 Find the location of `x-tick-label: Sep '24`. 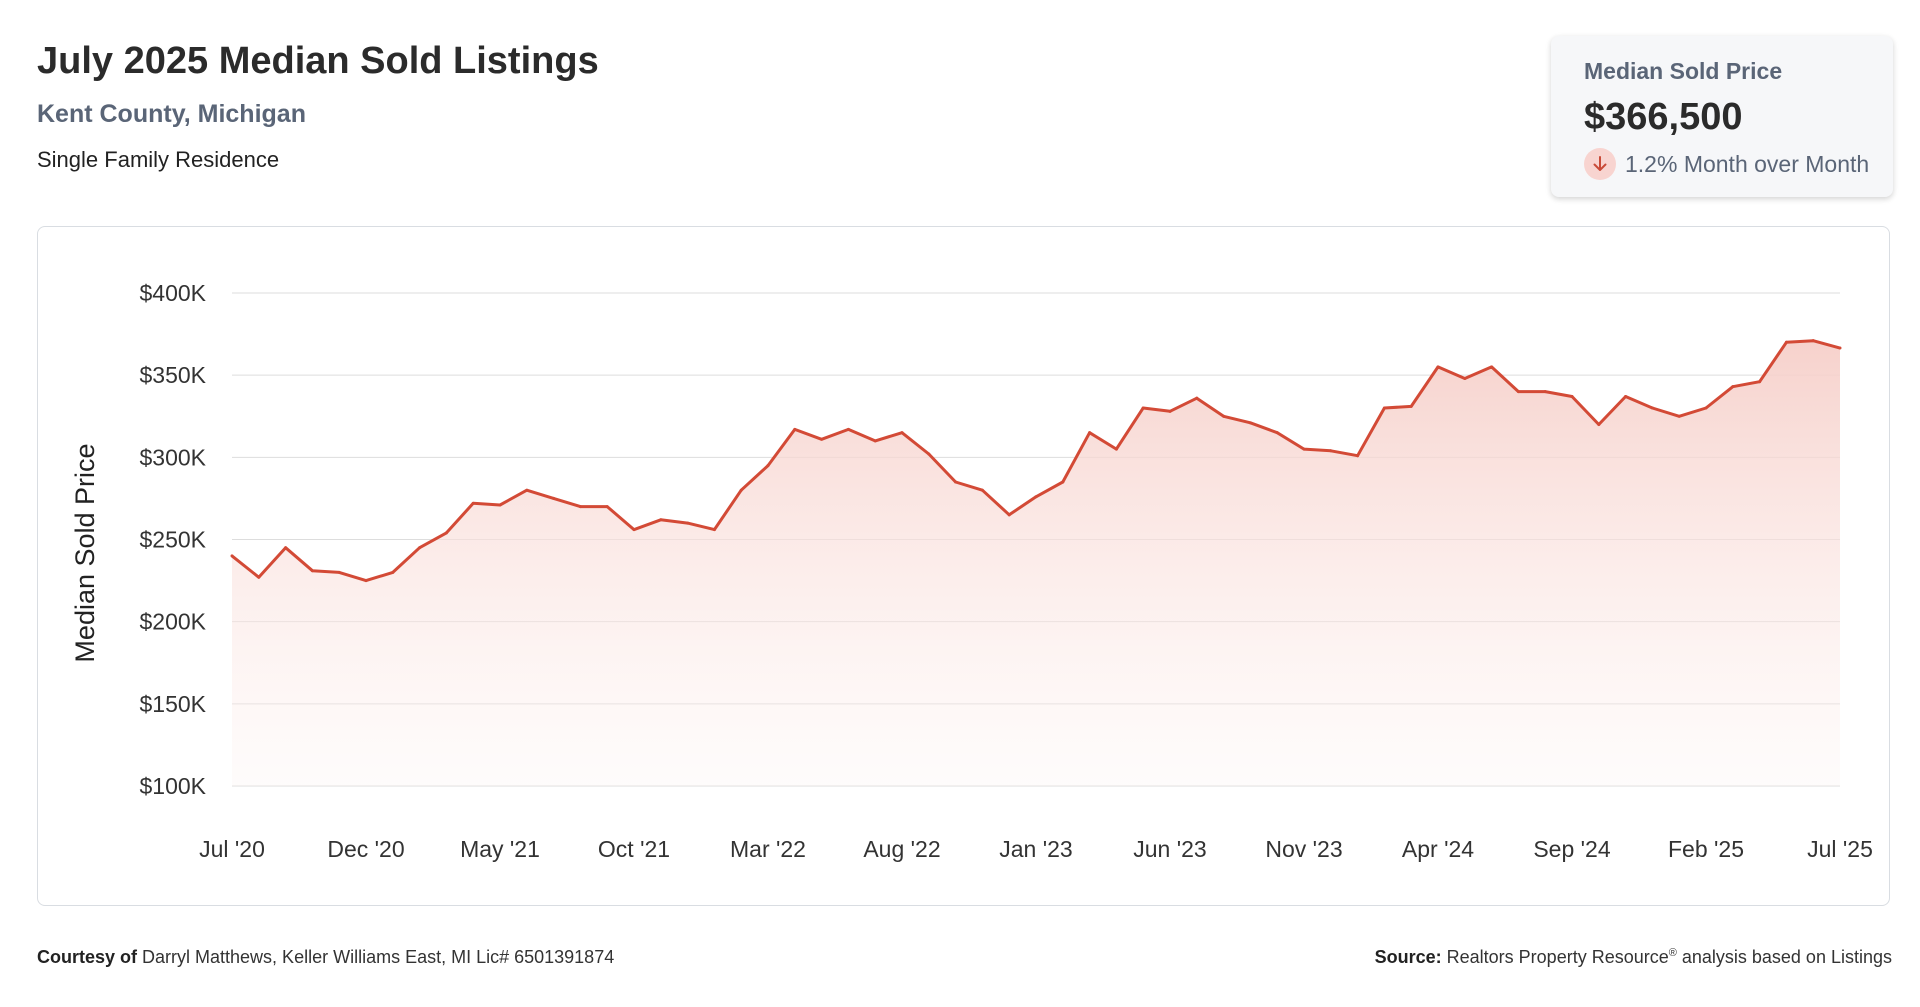

x-tick-label: Sep '24 is located at coordinates (1571, 849).